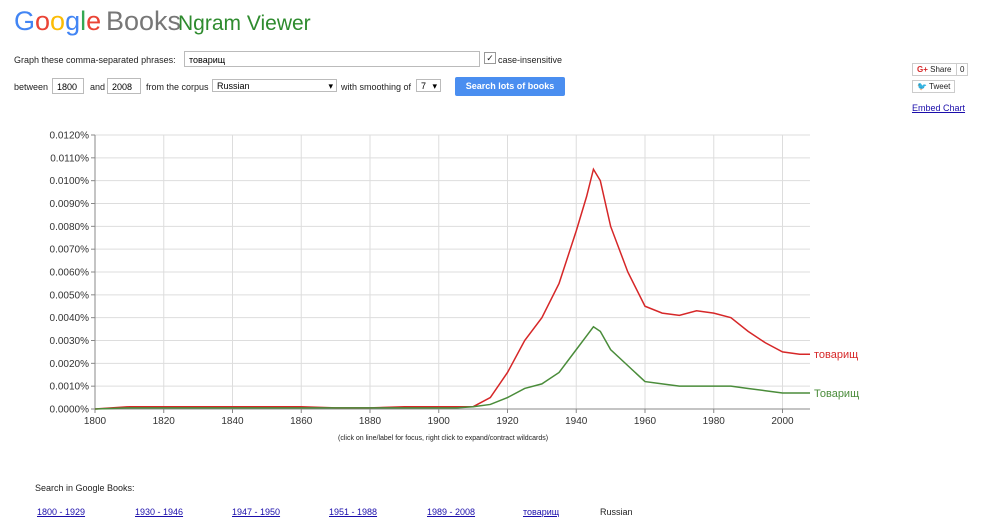  What do you see at coordinates (31, 87) in the screenshot?
I see `between-label: between` at bounding box center [31, 87].